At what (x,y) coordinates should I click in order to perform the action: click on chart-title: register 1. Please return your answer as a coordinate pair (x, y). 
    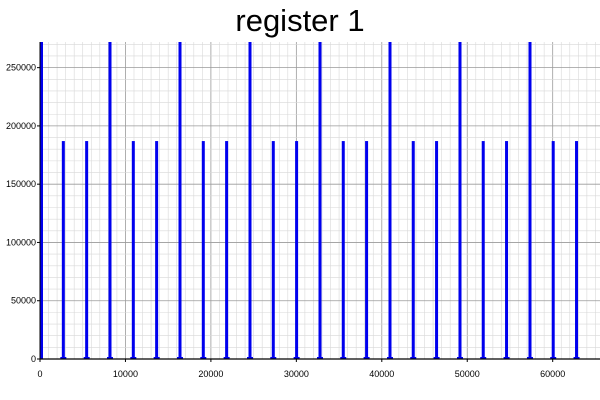
    Looking at the image, I should click on (300, 20).